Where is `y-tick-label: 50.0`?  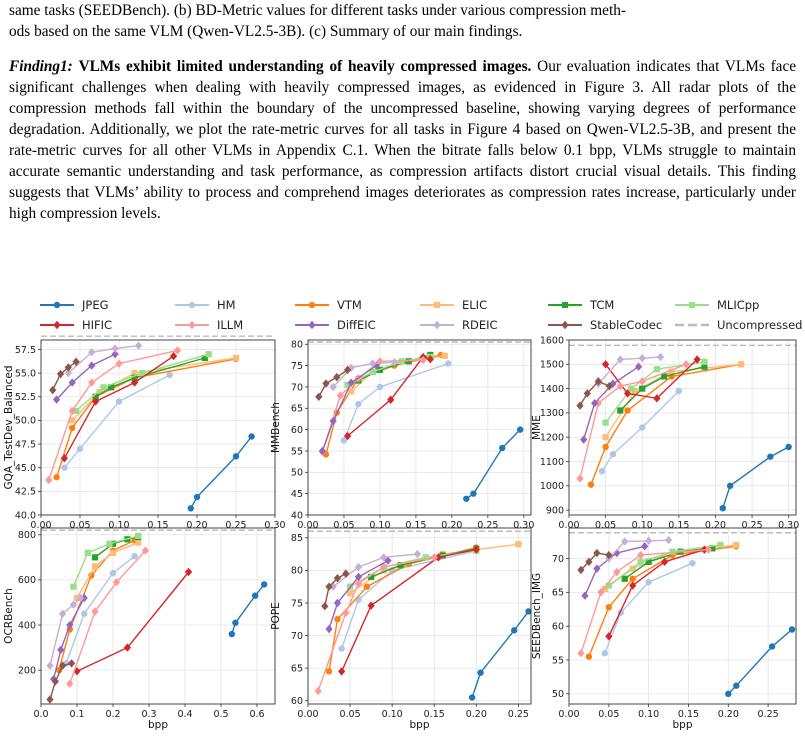 y-tick-label: 50.0 is located at coordinates (25, 421).